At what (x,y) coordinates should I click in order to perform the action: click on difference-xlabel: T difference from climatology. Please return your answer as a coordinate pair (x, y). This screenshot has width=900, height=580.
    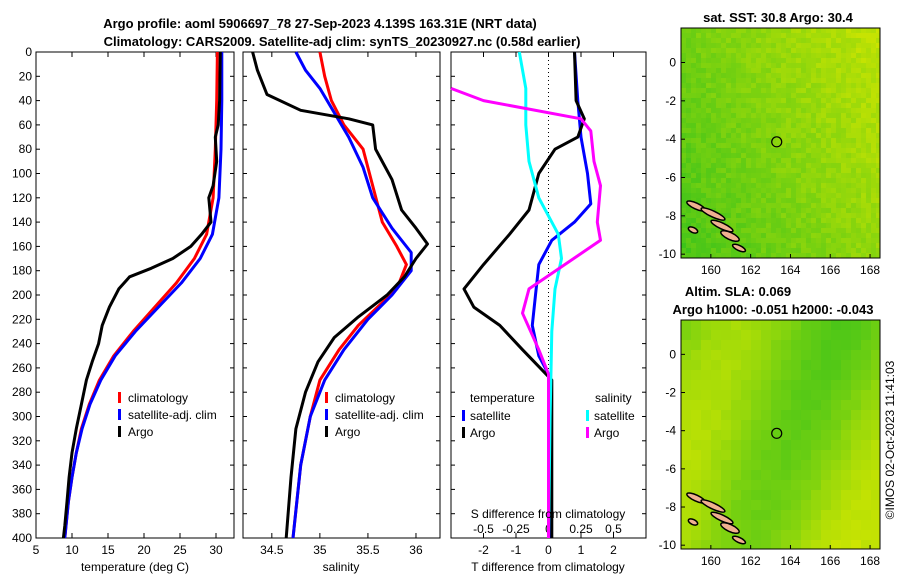
    Looking at the image, I should click on (548, 567).